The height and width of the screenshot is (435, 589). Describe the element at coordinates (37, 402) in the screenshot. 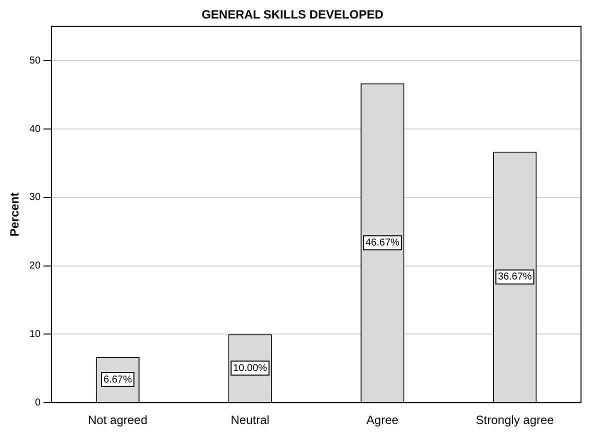

I see `y-tick-label: 0` at that location.